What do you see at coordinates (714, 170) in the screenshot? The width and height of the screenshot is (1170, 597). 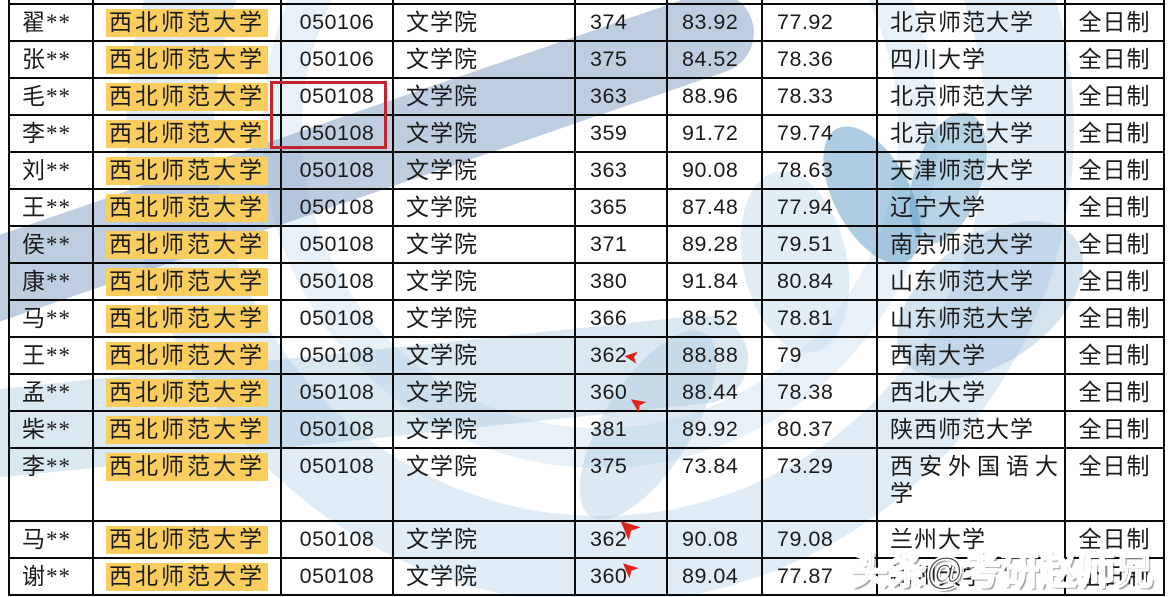 I see `cell-score2: 90.08` at bounding box center [714, 170].